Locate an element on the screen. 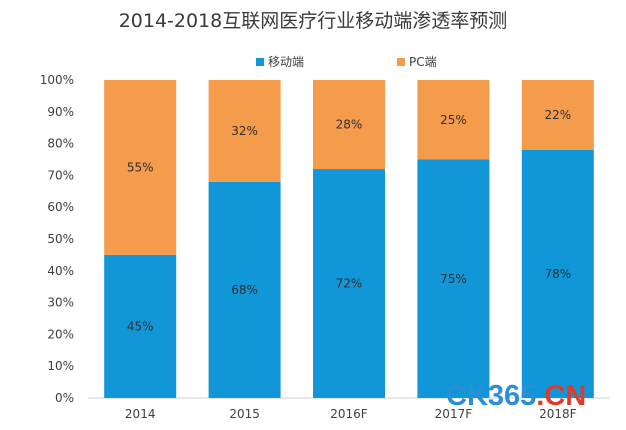  x-tick-label: 2014 is located at coordinates (140, 414).